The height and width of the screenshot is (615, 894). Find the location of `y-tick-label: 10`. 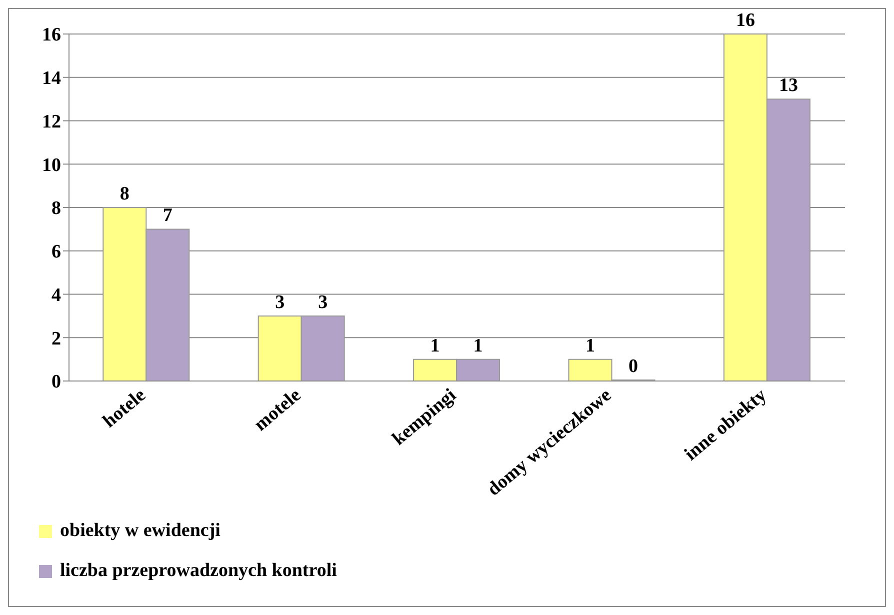

y-tick-label: 10 is located at coordinates (51, 165).